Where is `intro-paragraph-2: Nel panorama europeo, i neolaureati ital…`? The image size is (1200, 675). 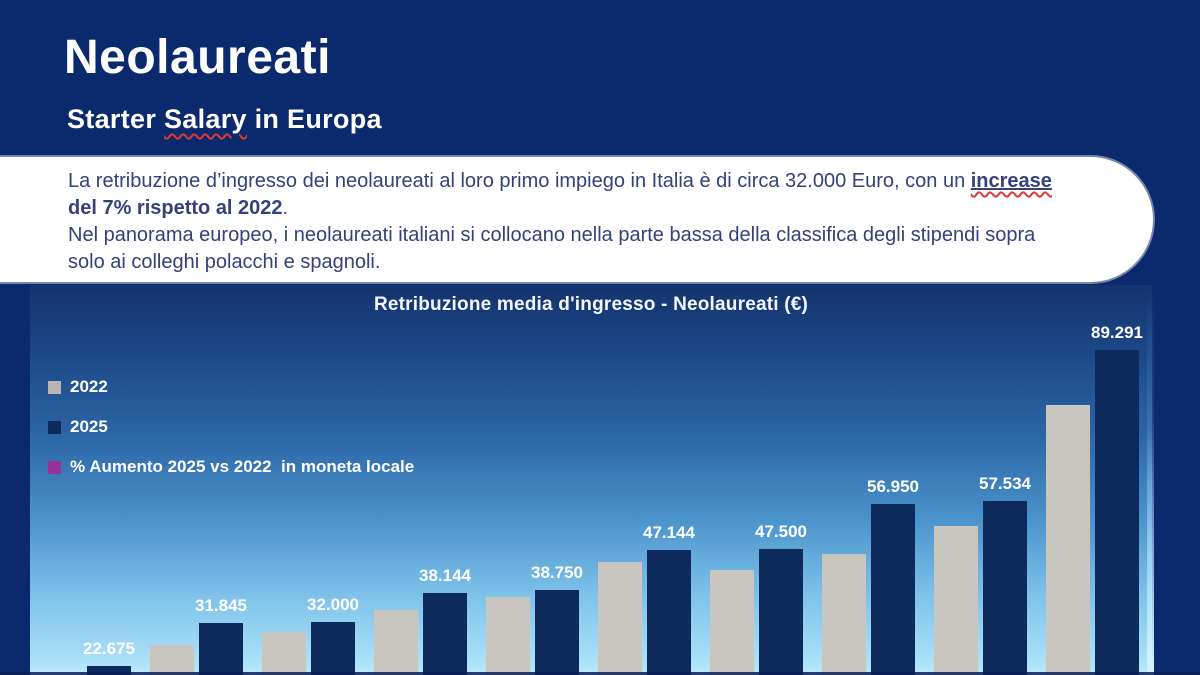
intro-paragraph-2: Nel panorama europeo, i neolaureati ital… is located at coordinates (552, 248).